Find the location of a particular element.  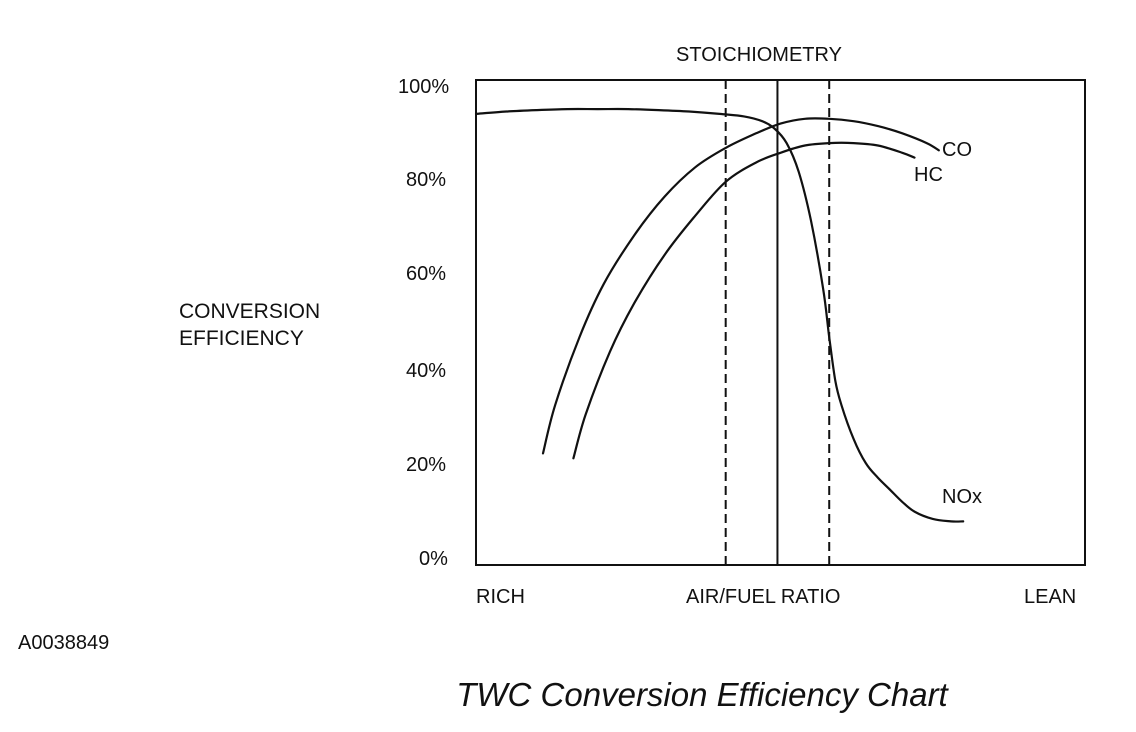

chart-caption: TWC Conversion Efficiency Chart is located at coordinates (702, 694).